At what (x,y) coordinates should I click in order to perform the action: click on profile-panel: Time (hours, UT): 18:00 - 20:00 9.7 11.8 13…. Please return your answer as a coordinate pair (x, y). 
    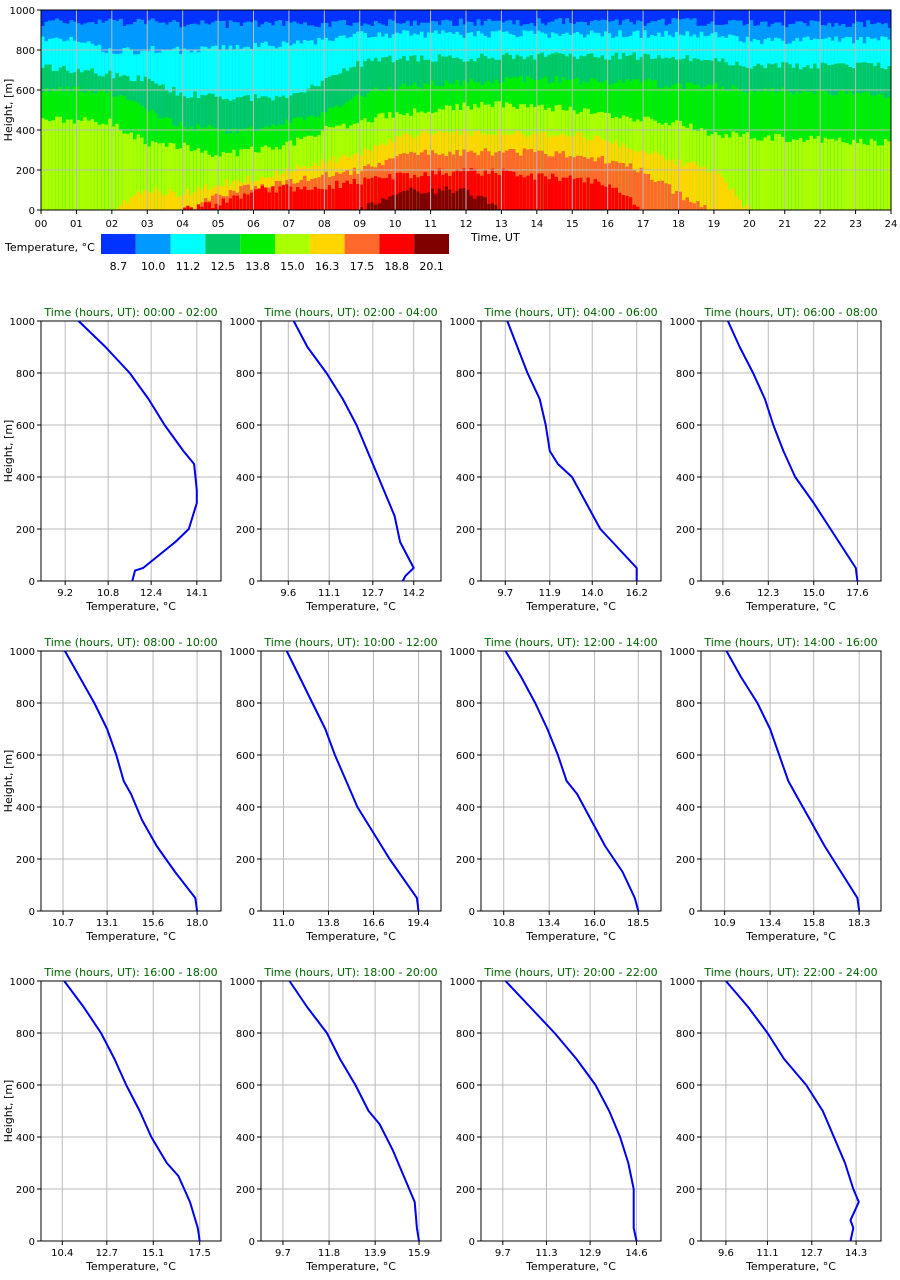
    Looking at the image, I should click on (336, 1119).